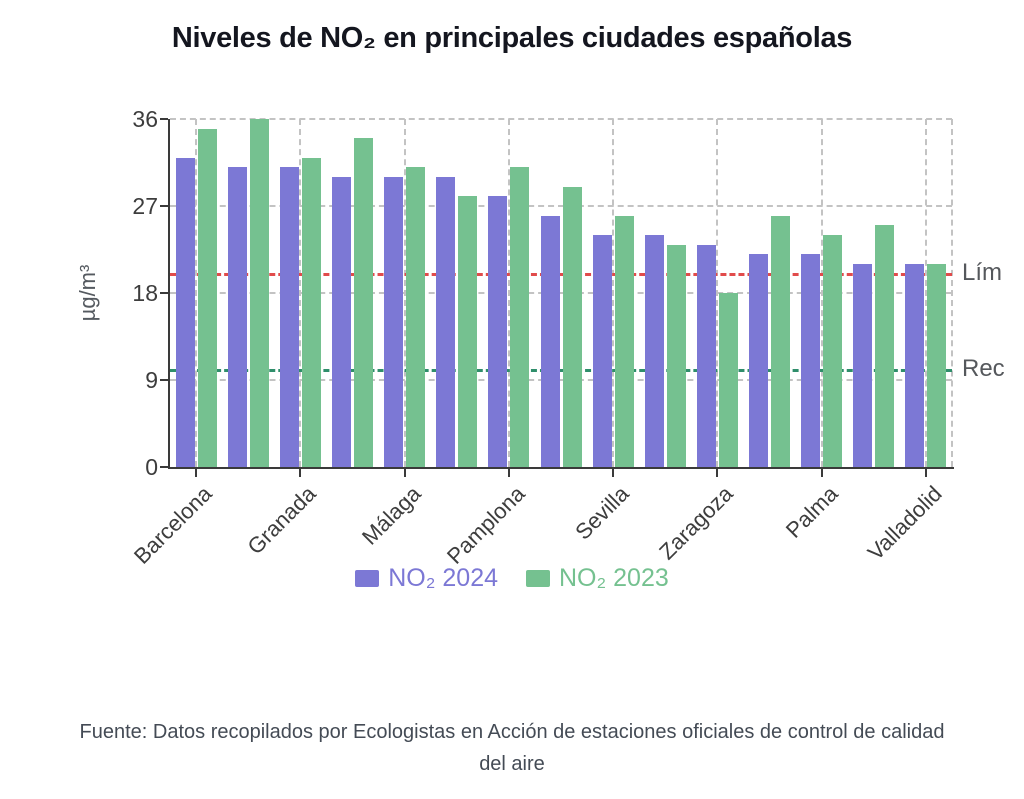  What do you see at coordinates (367, 578) in the screenshot?
I see `legend-swatch-2024-icon` at bounding box center [367, 578].